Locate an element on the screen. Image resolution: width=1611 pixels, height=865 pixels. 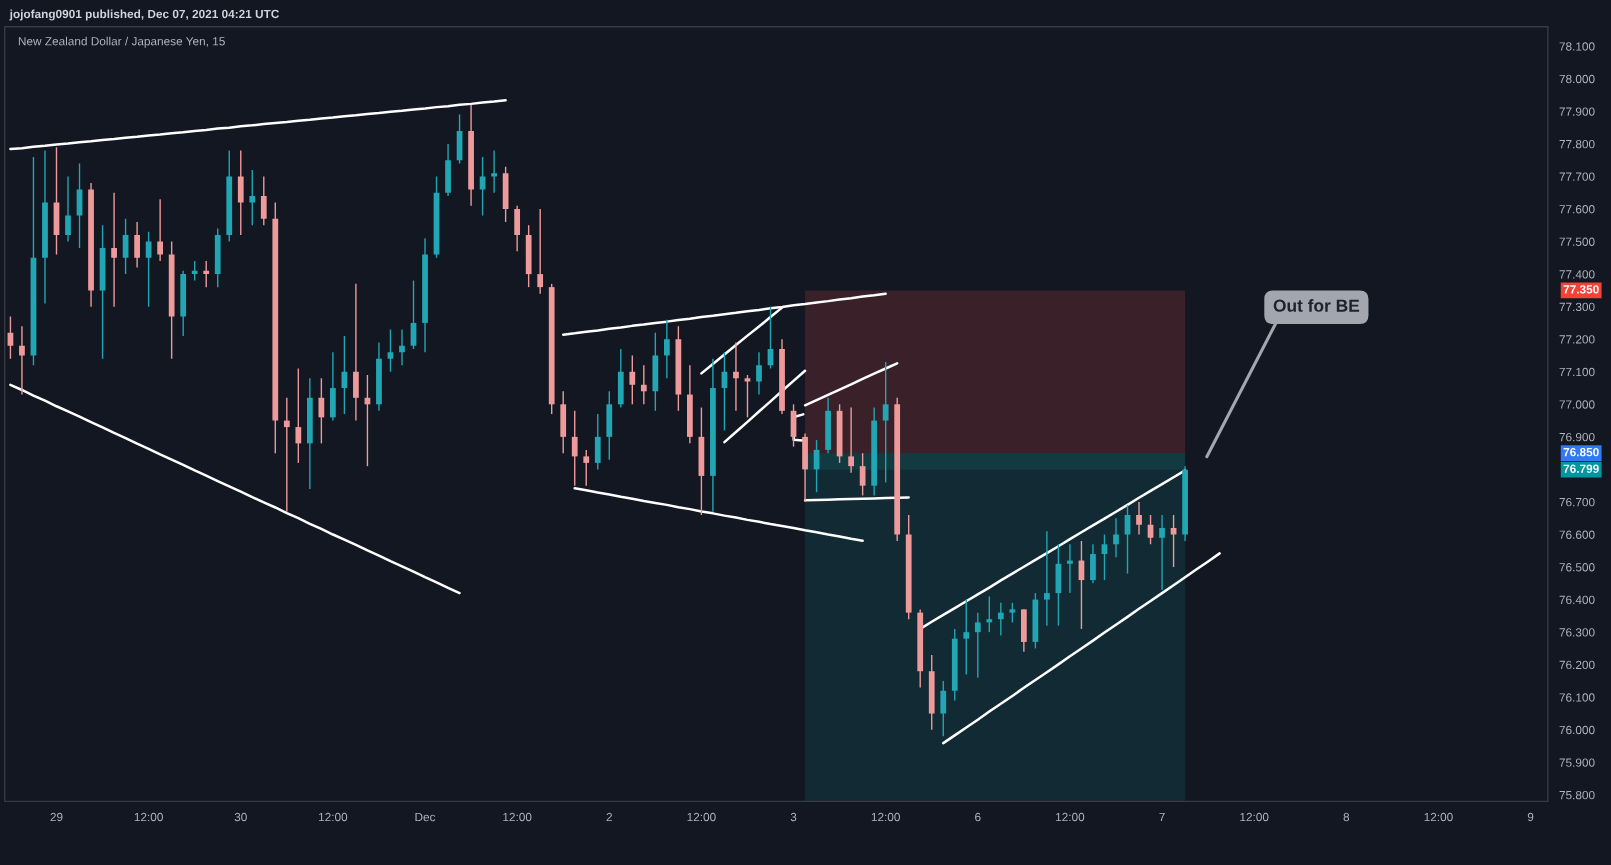
y-tick-label: 77.600 is located at coordinates (1577, 209).